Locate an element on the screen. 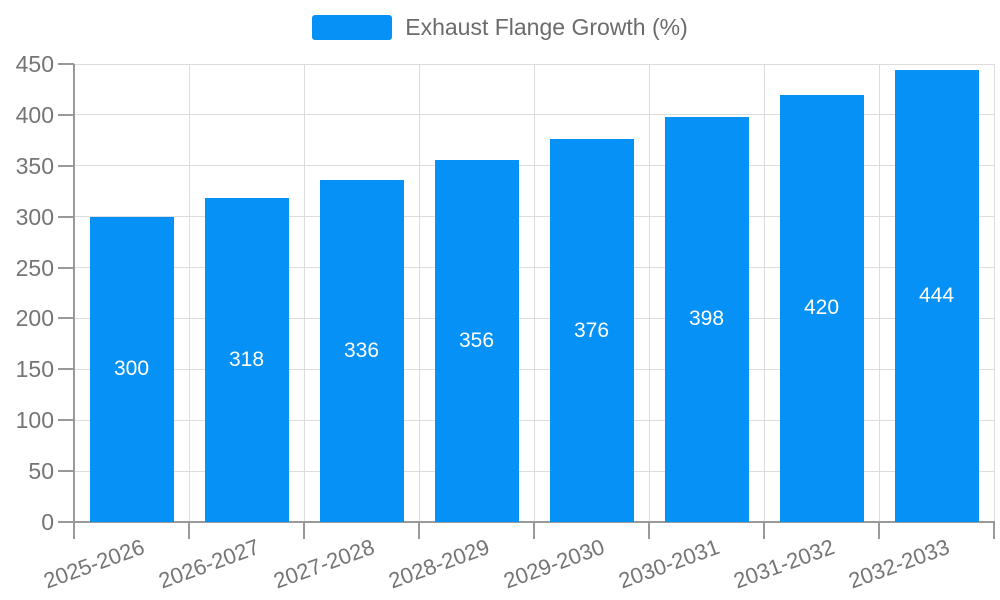  x-axis-line is located at coordinates (534, 522).